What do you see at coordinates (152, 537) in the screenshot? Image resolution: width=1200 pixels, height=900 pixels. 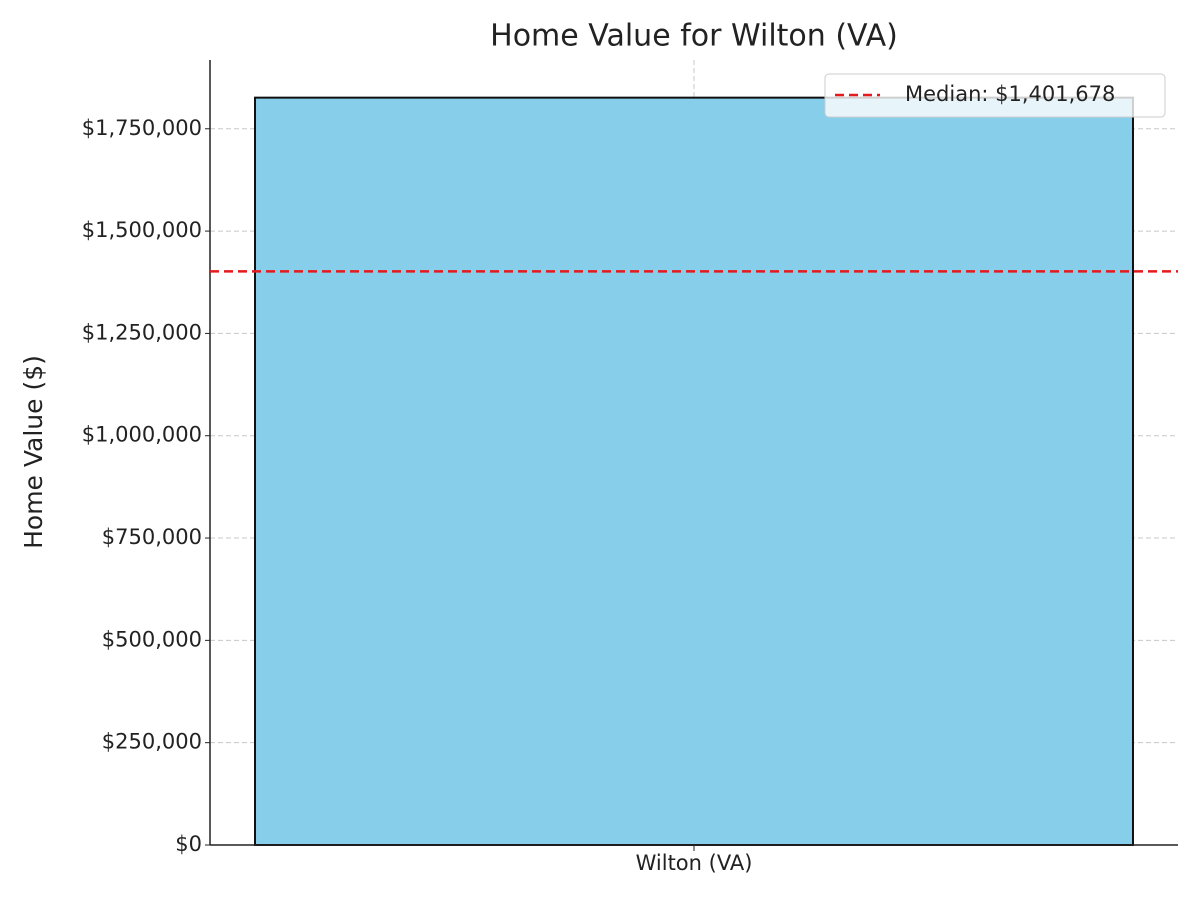 I see `y-tick-label: $750,000` at bounding box center [152, 537].